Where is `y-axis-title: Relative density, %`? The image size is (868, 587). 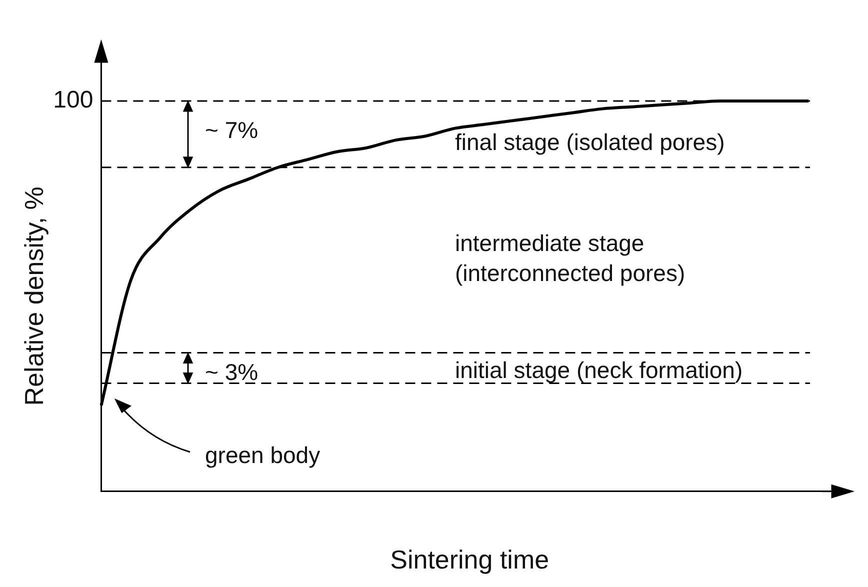
y-axis-title: Relative density, % is located at coordinates (33, 296).